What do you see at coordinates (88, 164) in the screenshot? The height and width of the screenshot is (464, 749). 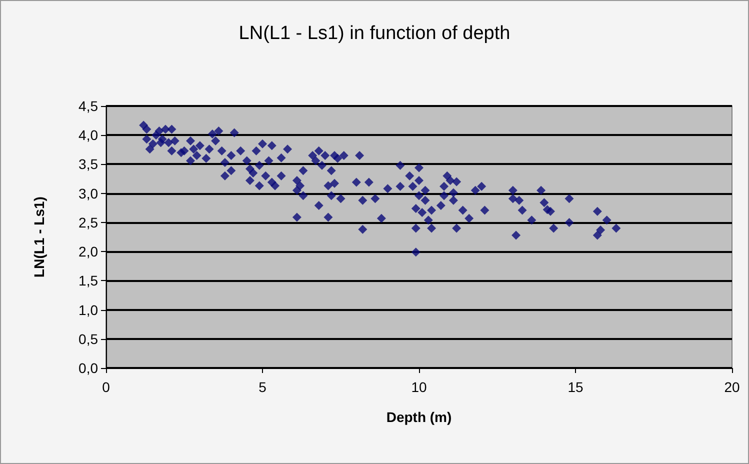 I see `y-tick-label: 3,5` at bounding box center [88, 164].